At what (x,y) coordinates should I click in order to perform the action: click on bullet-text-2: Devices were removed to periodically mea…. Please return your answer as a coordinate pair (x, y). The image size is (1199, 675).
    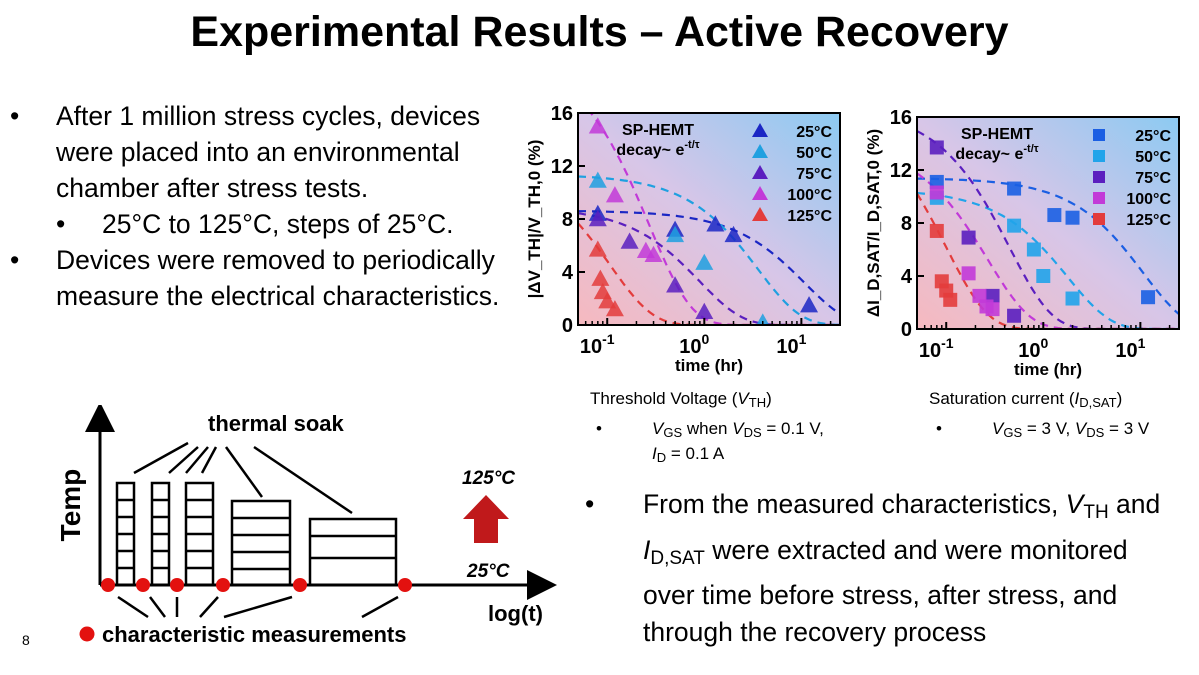
    Looking at the image, I should click on (278, 278).